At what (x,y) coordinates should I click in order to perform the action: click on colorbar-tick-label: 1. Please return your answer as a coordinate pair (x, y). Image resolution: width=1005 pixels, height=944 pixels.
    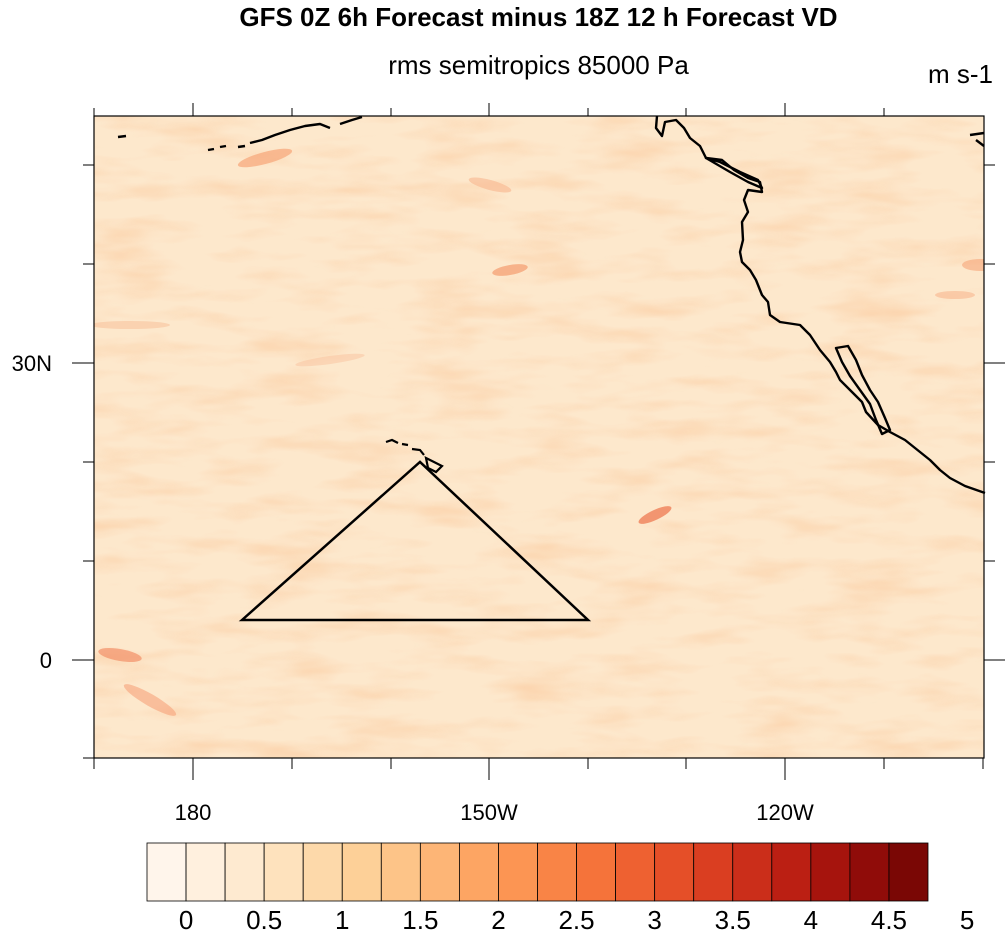
    Looking at the image, I should click on (342, 920).